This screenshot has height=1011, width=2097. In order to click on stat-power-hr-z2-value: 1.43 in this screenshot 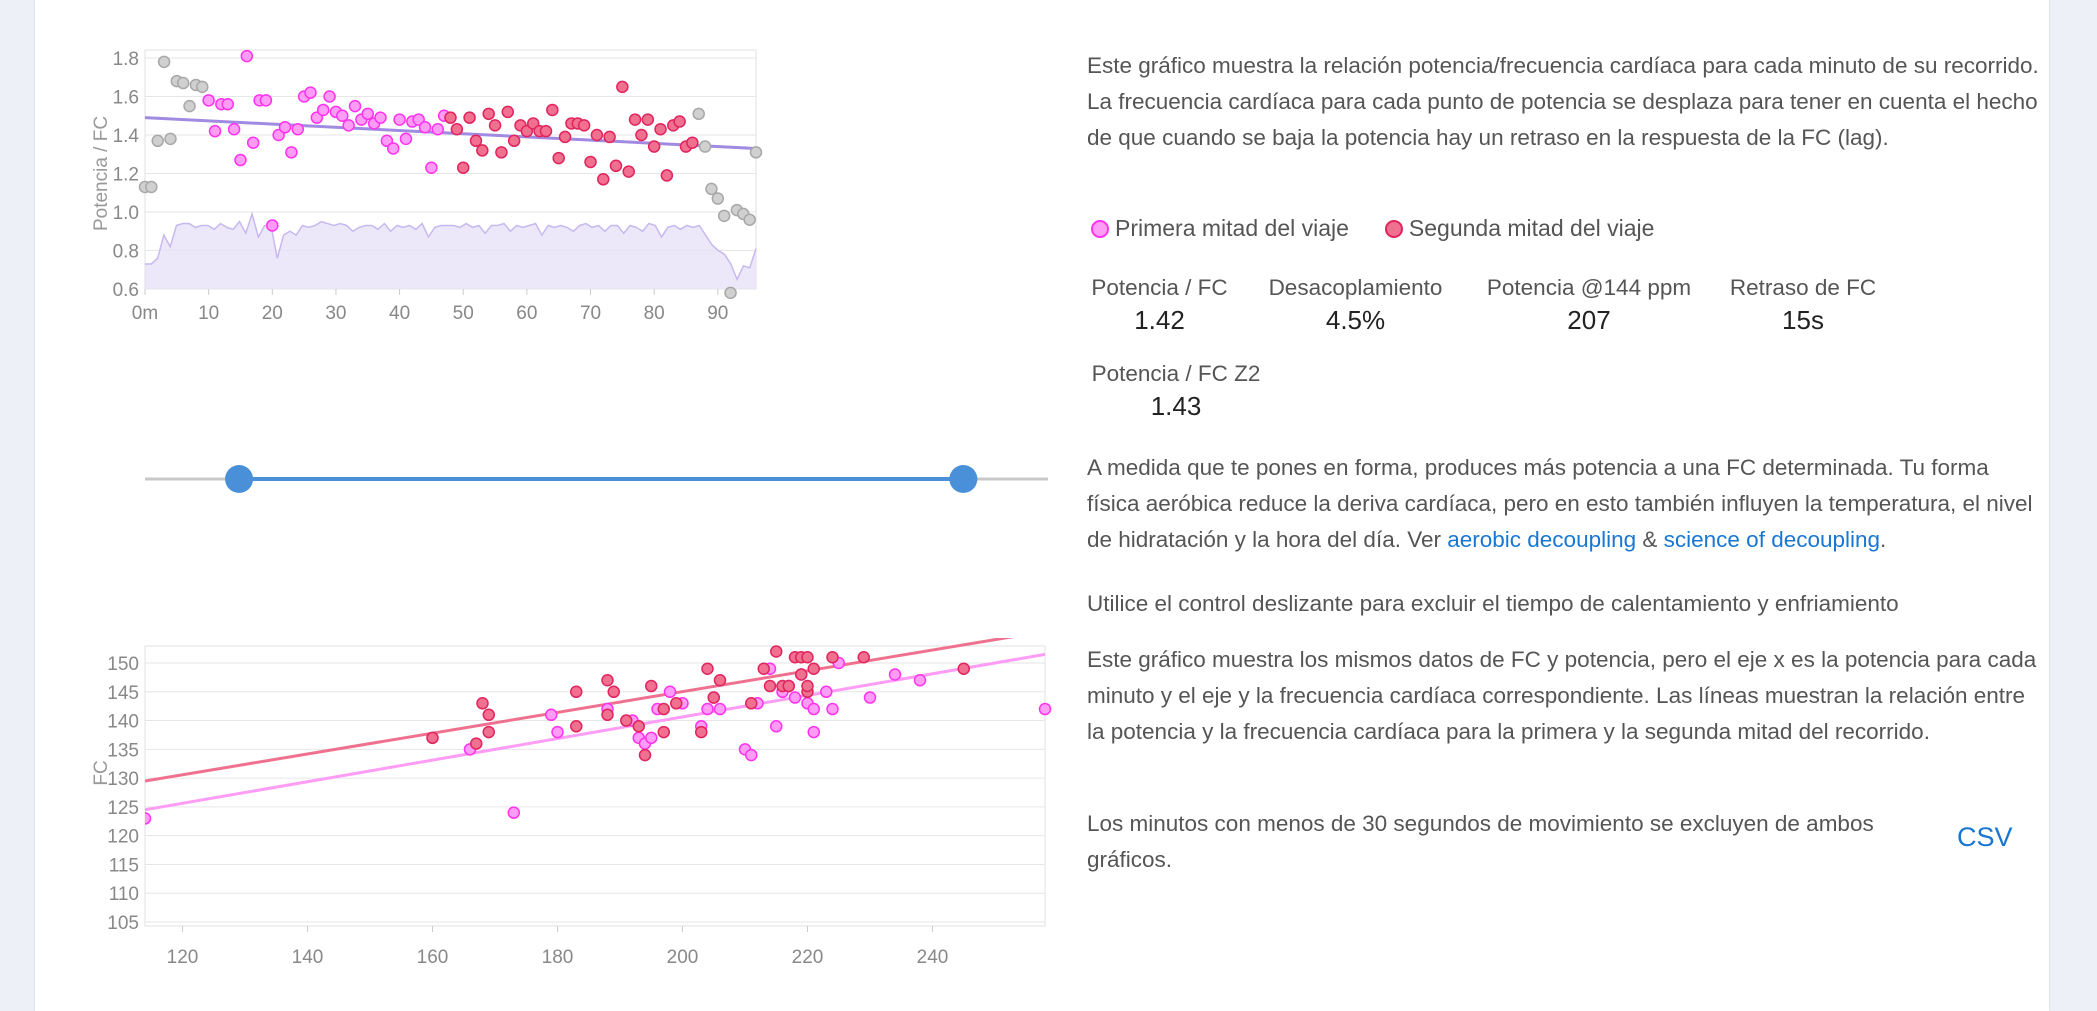, I will do `click(1176, 406)`.